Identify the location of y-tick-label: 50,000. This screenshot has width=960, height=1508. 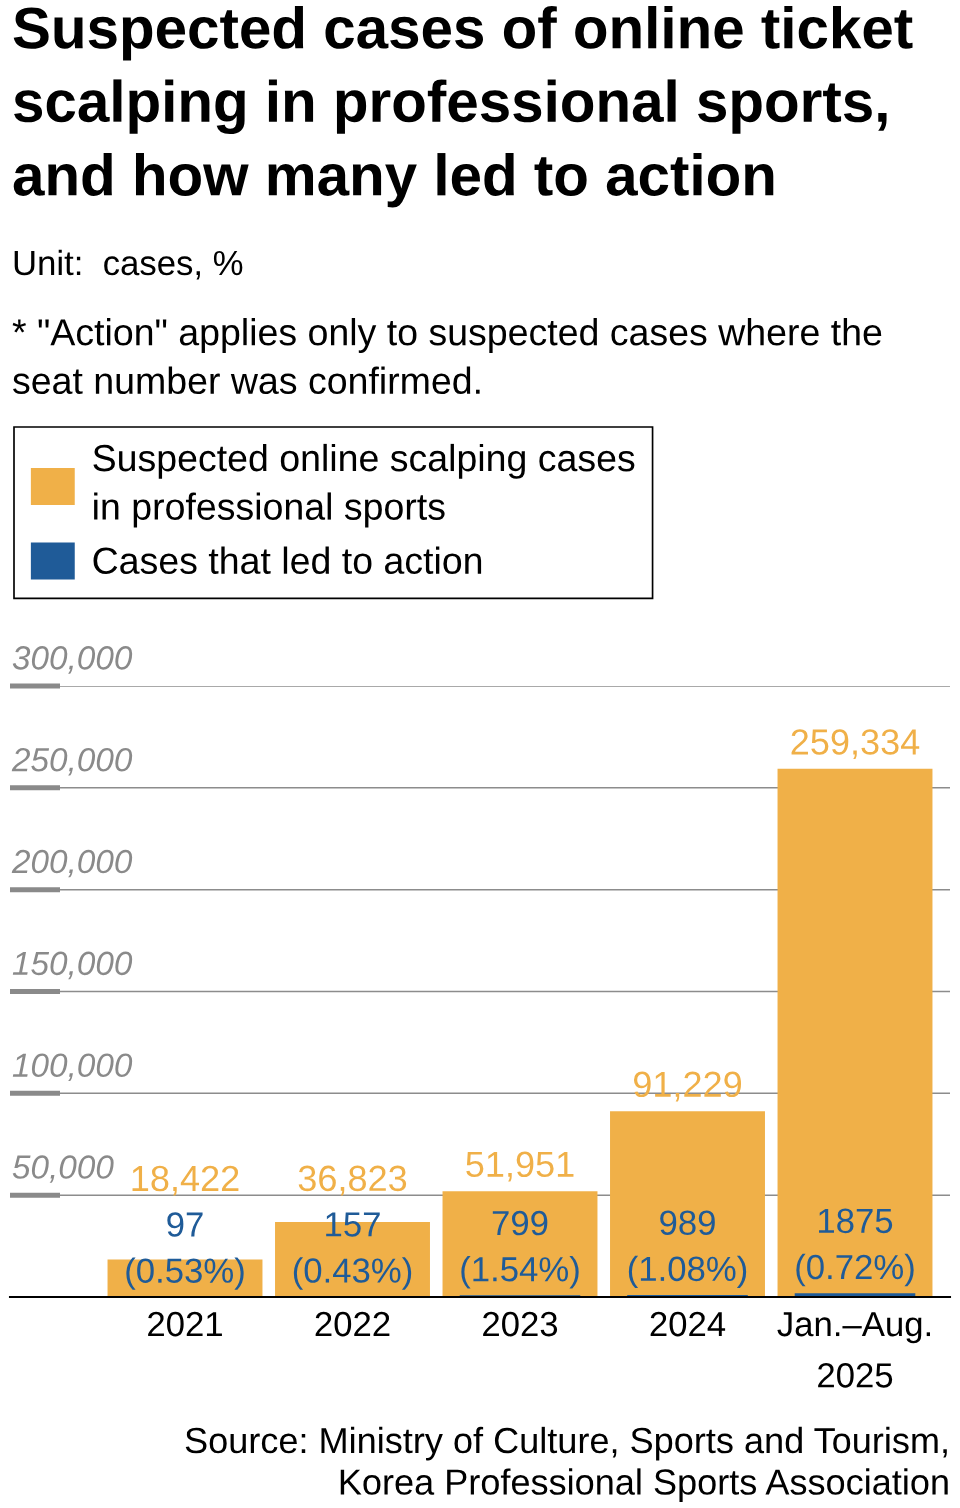
(63, 1169).